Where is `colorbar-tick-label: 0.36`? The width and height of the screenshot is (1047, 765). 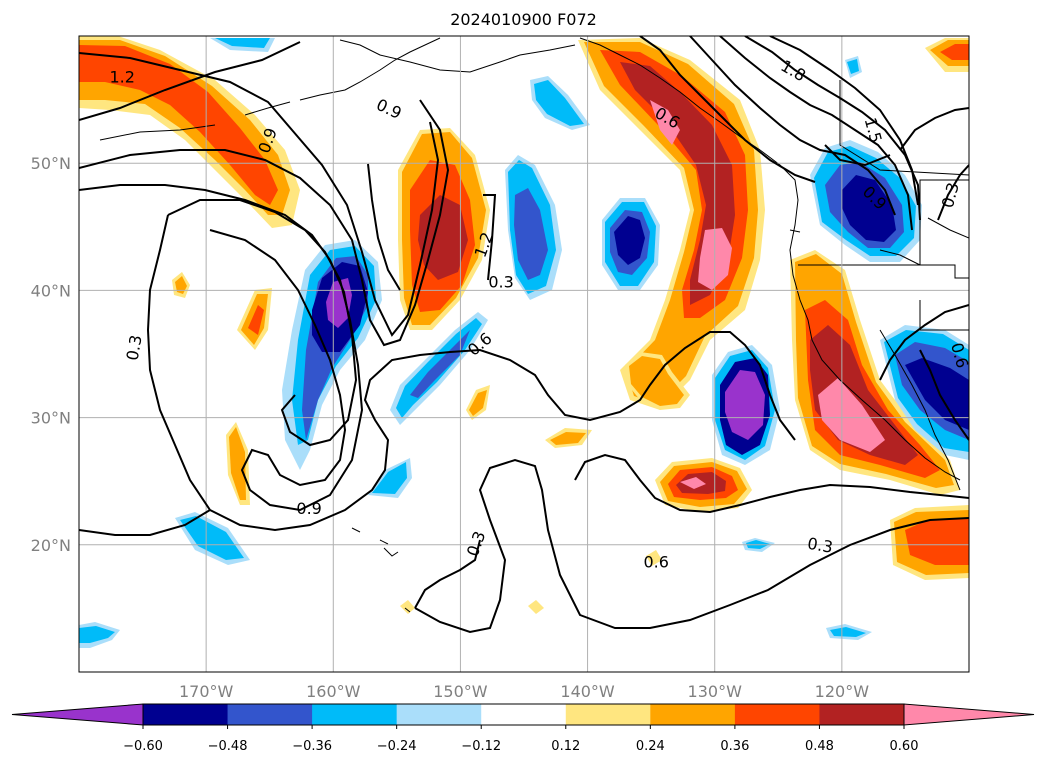 colorbar-tick-label: 0.36 is located at coordinates (734, 746).